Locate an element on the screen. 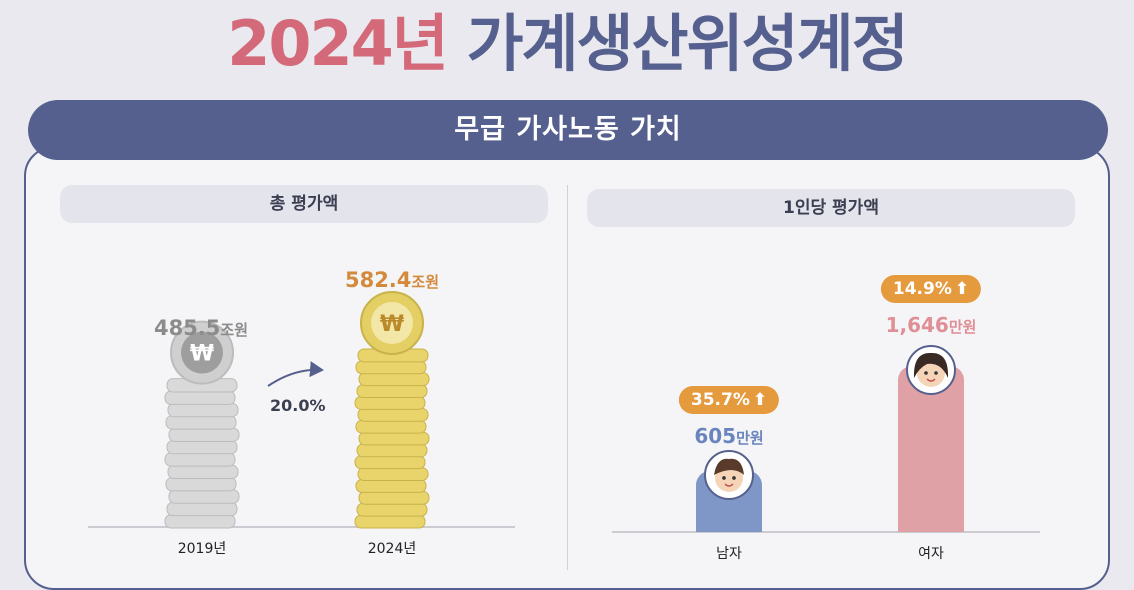  avatar-male-icon is located at coordinates (729, 474).